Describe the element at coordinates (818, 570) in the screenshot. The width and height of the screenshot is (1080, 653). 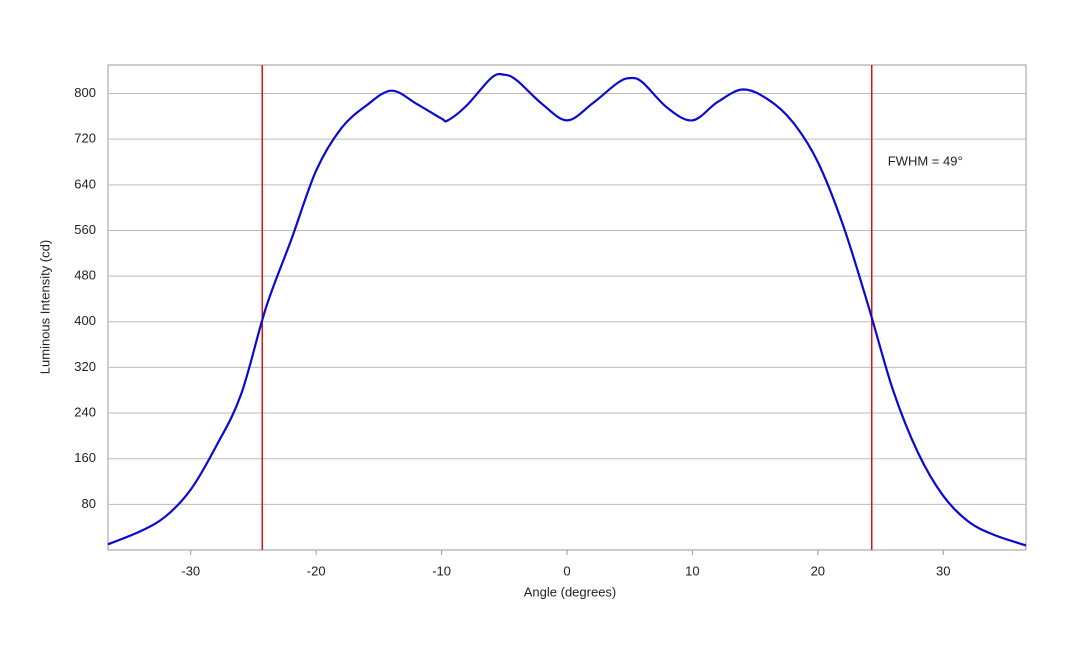
I see `x-tick-label: 20` at that location.